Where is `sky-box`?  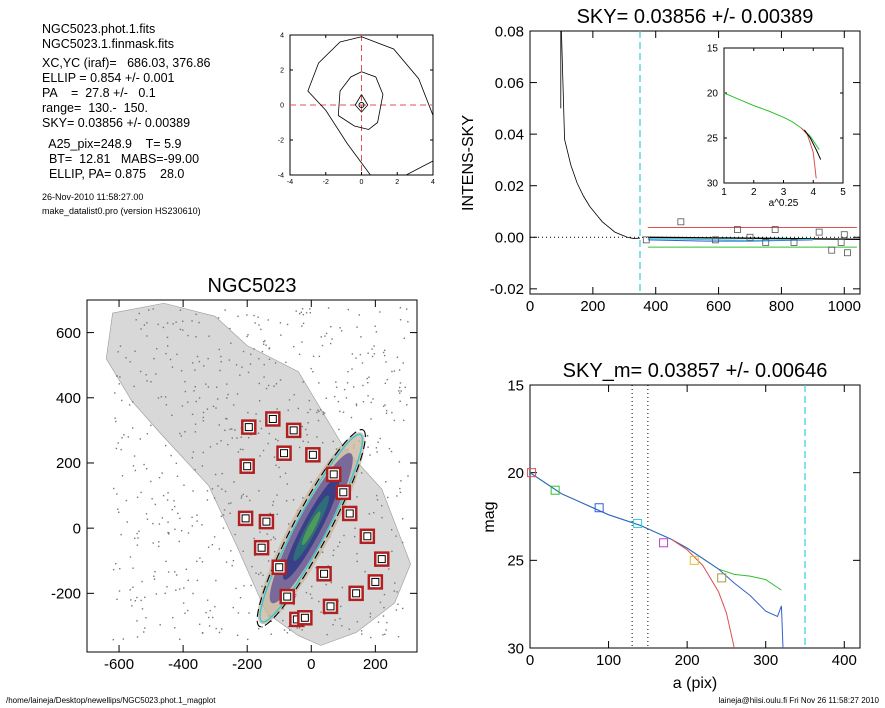 sky-box is located at coordinates (245, 518).